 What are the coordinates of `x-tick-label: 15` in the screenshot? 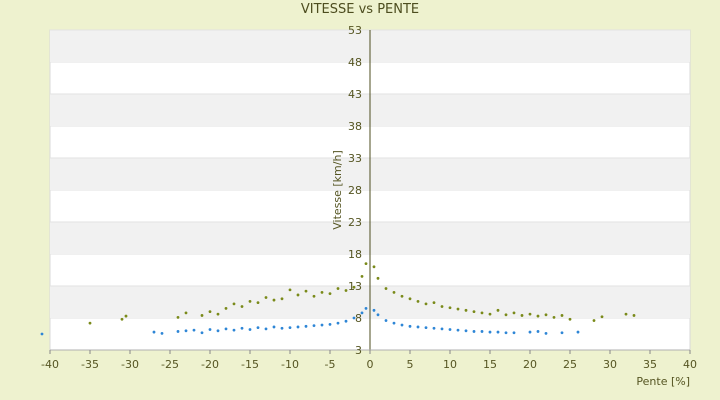 It's located at (490, 364).